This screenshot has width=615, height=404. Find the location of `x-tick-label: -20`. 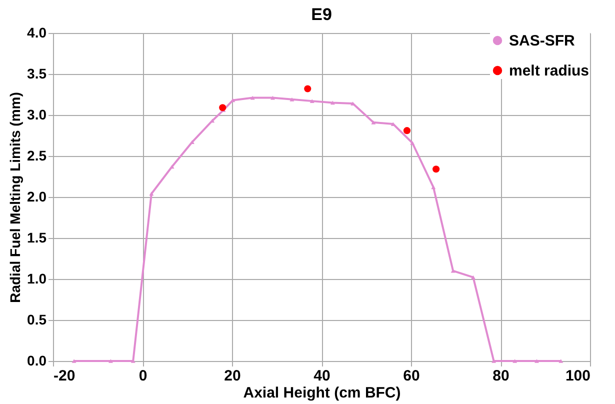

x-tick-label: -20 is located at coordinates (65, 376).